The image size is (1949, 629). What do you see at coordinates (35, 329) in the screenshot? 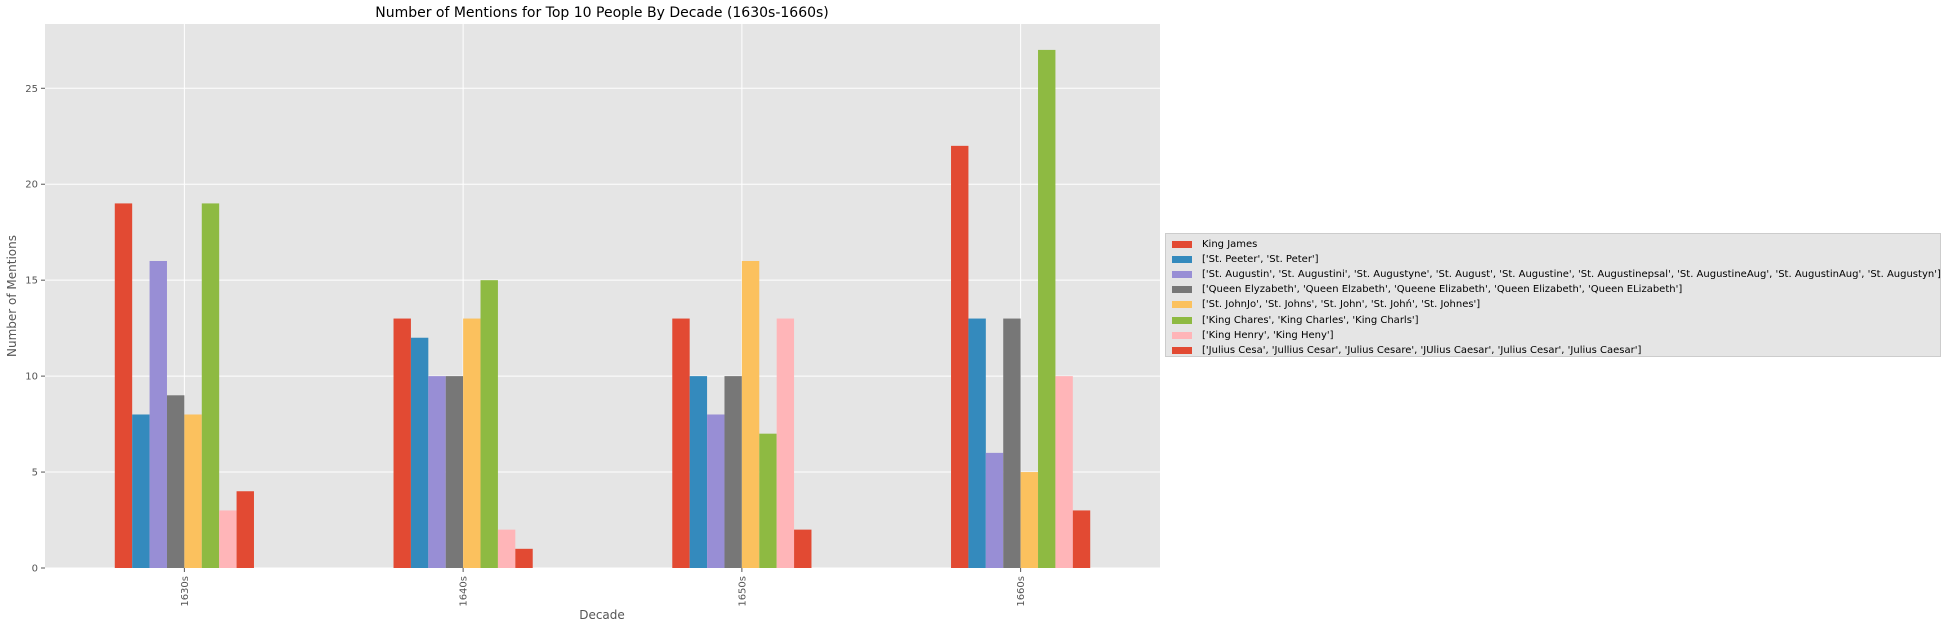
I see `y-axis-ticks: 0 5 10 15 20 25` at bounding box center [35, 329].